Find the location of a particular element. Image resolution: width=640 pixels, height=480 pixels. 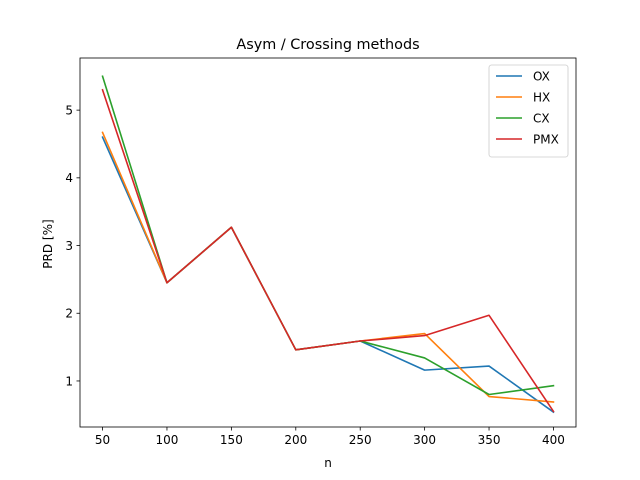

x-tick-label: 250 is located at coordinates (360, 440).